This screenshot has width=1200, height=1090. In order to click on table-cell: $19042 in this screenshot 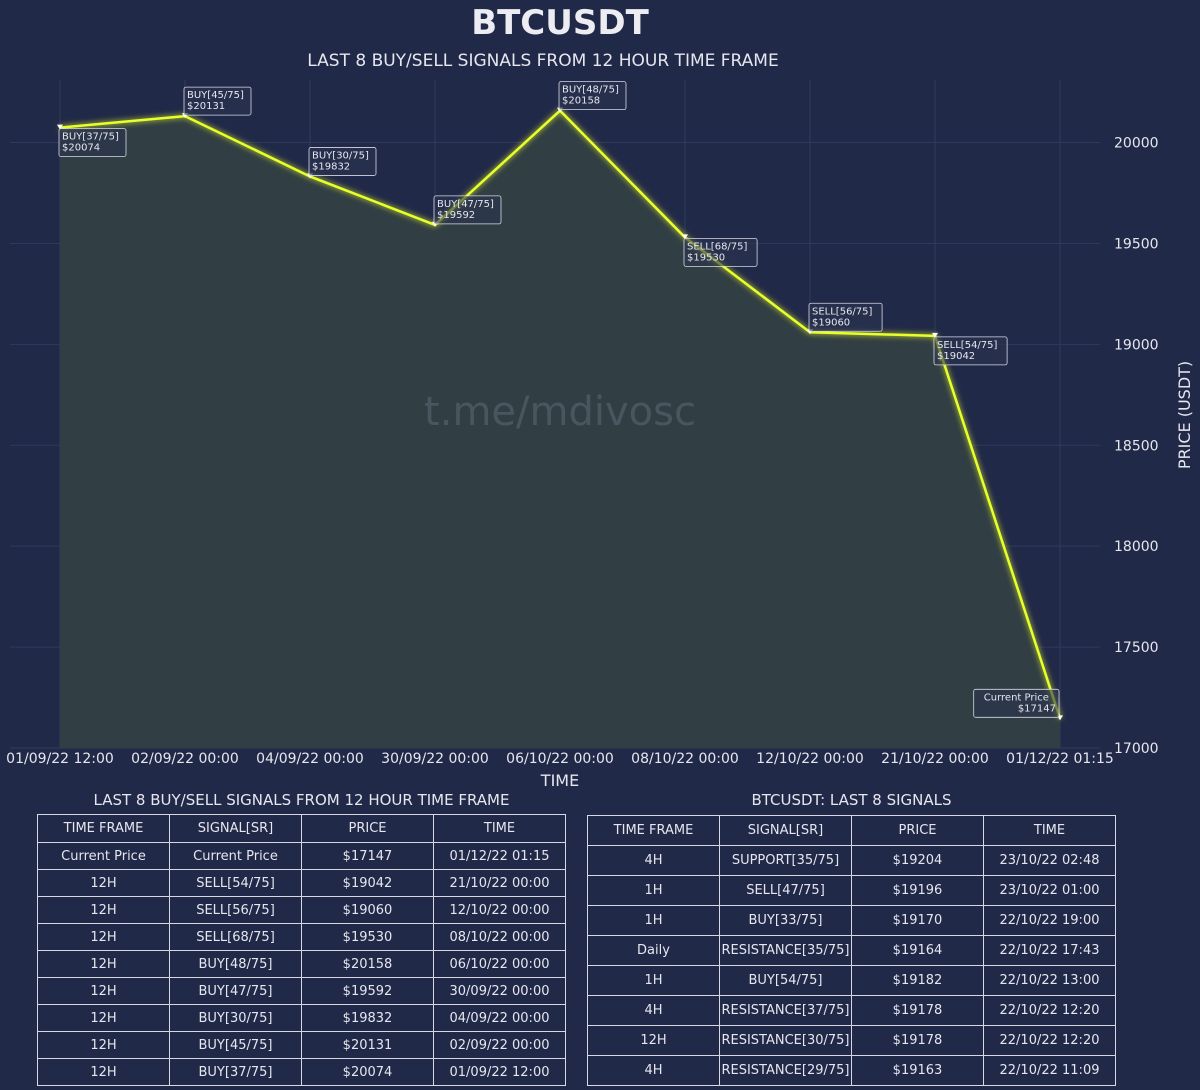, I will do `click(367, 883)`.